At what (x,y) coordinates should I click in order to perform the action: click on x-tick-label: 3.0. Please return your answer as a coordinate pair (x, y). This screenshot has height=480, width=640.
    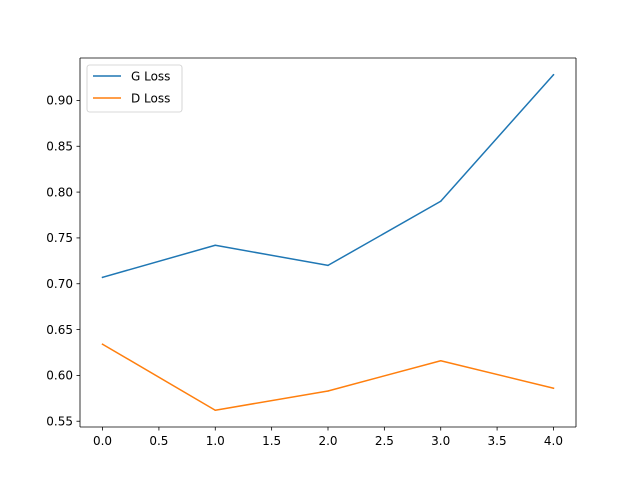
    Looking at the image, I should click on (440, 441).